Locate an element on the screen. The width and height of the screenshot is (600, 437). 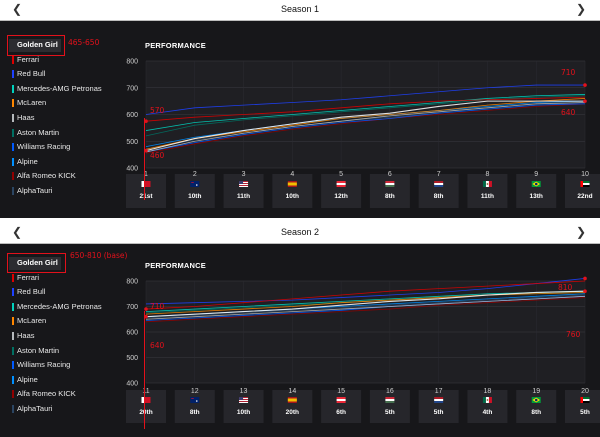
y-tick-label: 500 is located at coordinates (132, 142).